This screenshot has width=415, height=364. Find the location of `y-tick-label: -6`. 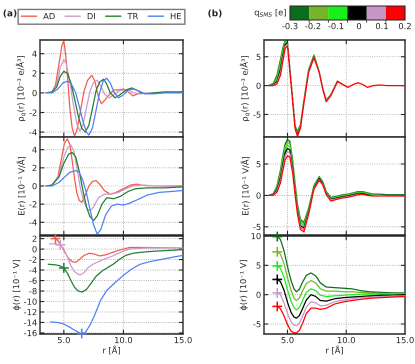

y-tick-label: -6 is located at coordinates (33, 281).